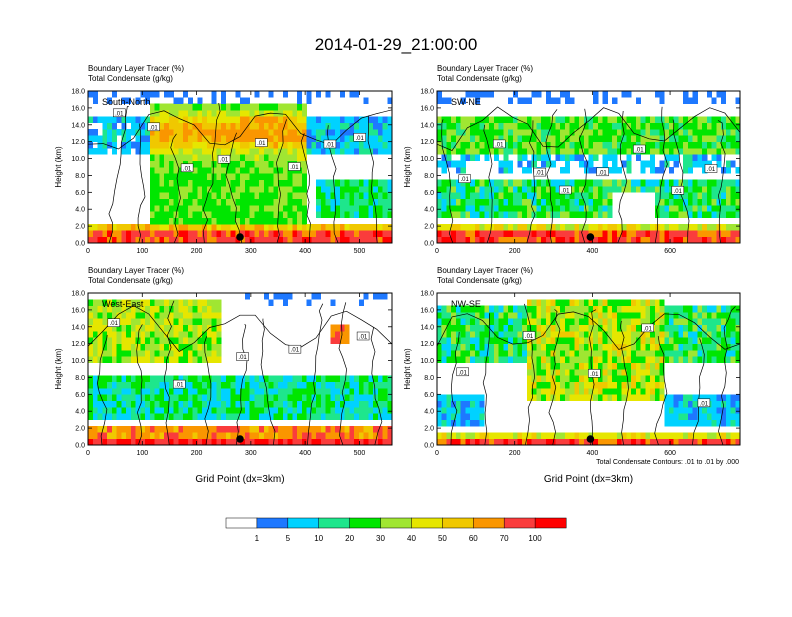  I want to click on y-tick-label: 4.0, so click(429, 412).